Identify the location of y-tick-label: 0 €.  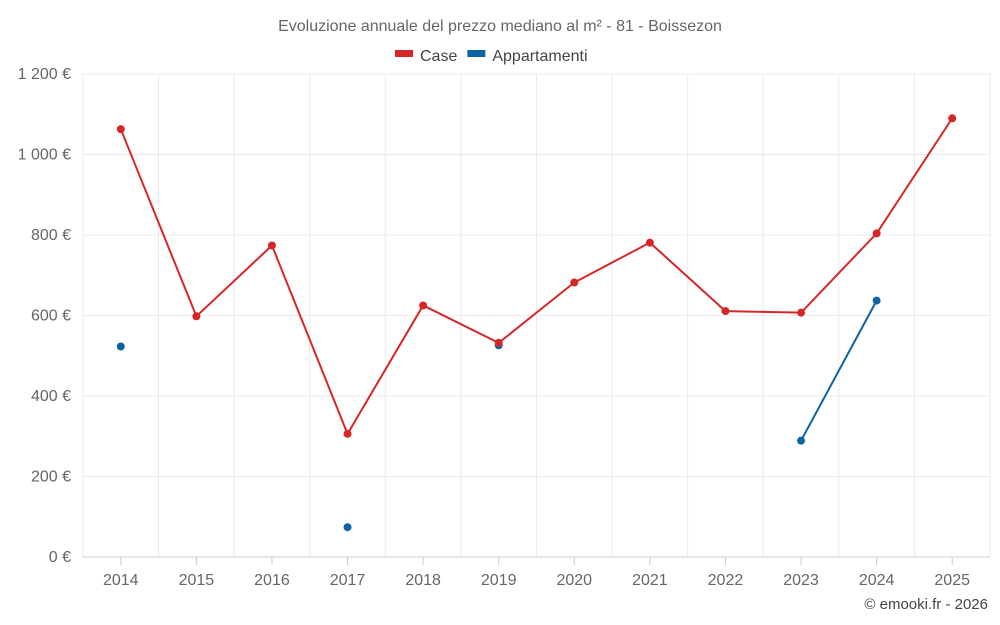
(60, 557).